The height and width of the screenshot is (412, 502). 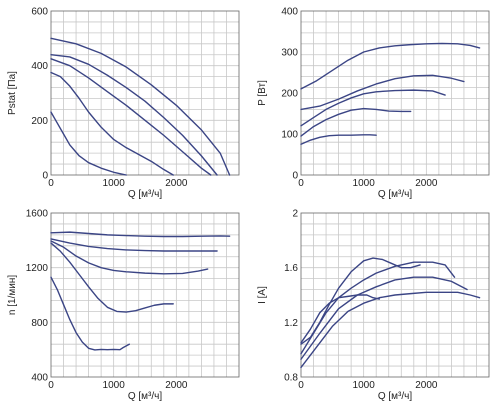 What do you see at coordinates (291, 378) in the screenshot?
I see `y-tick-label: 0.8` at bounding box center [291, 378].